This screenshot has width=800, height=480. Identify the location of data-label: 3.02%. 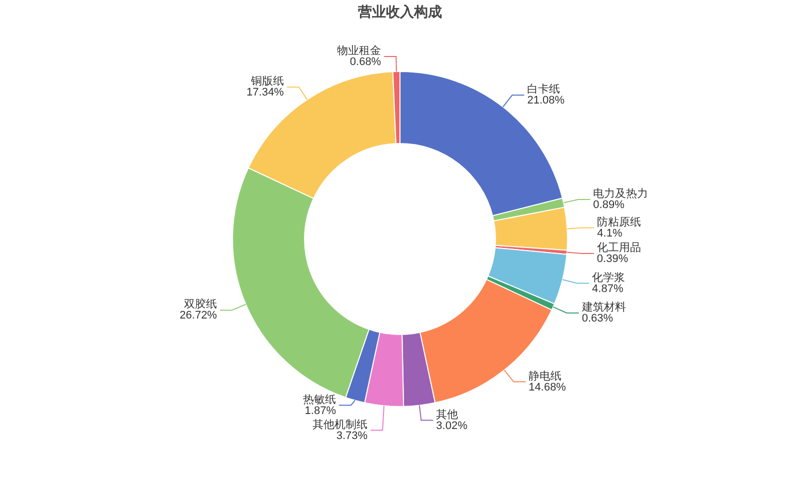
(452, 426).